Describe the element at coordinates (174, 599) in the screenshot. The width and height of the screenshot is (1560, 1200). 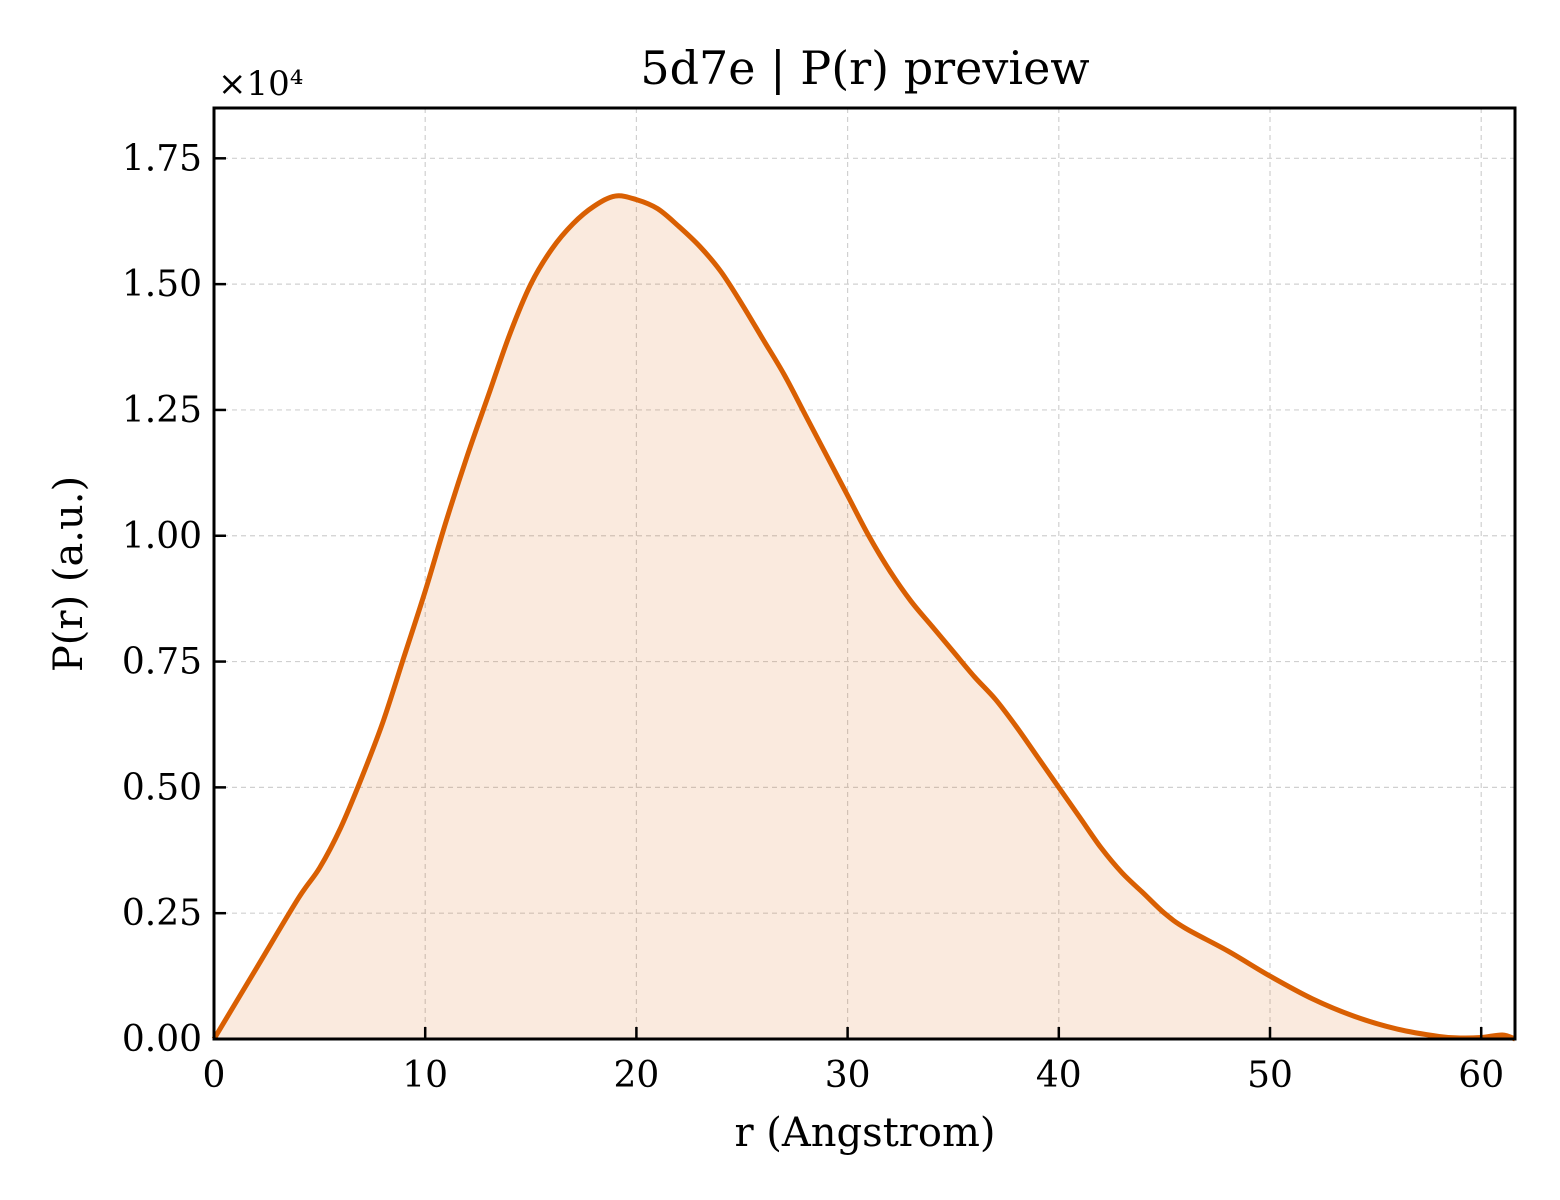
I see `y-axis-ticks: 0.00 0.25 0.50 0.75 1.00 1.25 1.50 1.75` at that location.